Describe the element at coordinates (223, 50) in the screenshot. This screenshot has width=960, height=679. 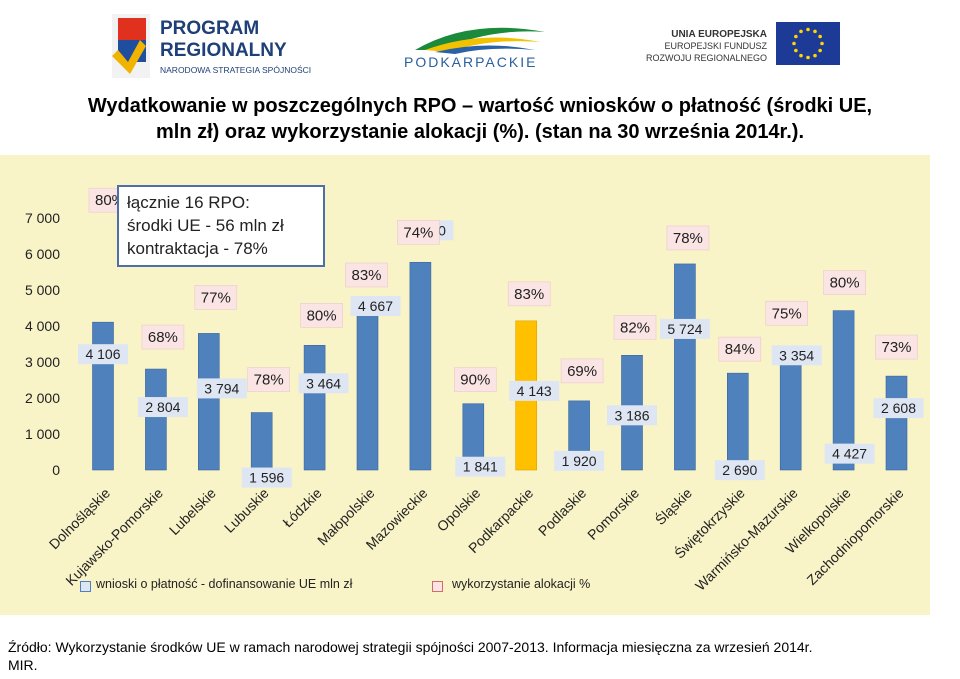
I see `program-text-2: REGIONALNY` at that location.